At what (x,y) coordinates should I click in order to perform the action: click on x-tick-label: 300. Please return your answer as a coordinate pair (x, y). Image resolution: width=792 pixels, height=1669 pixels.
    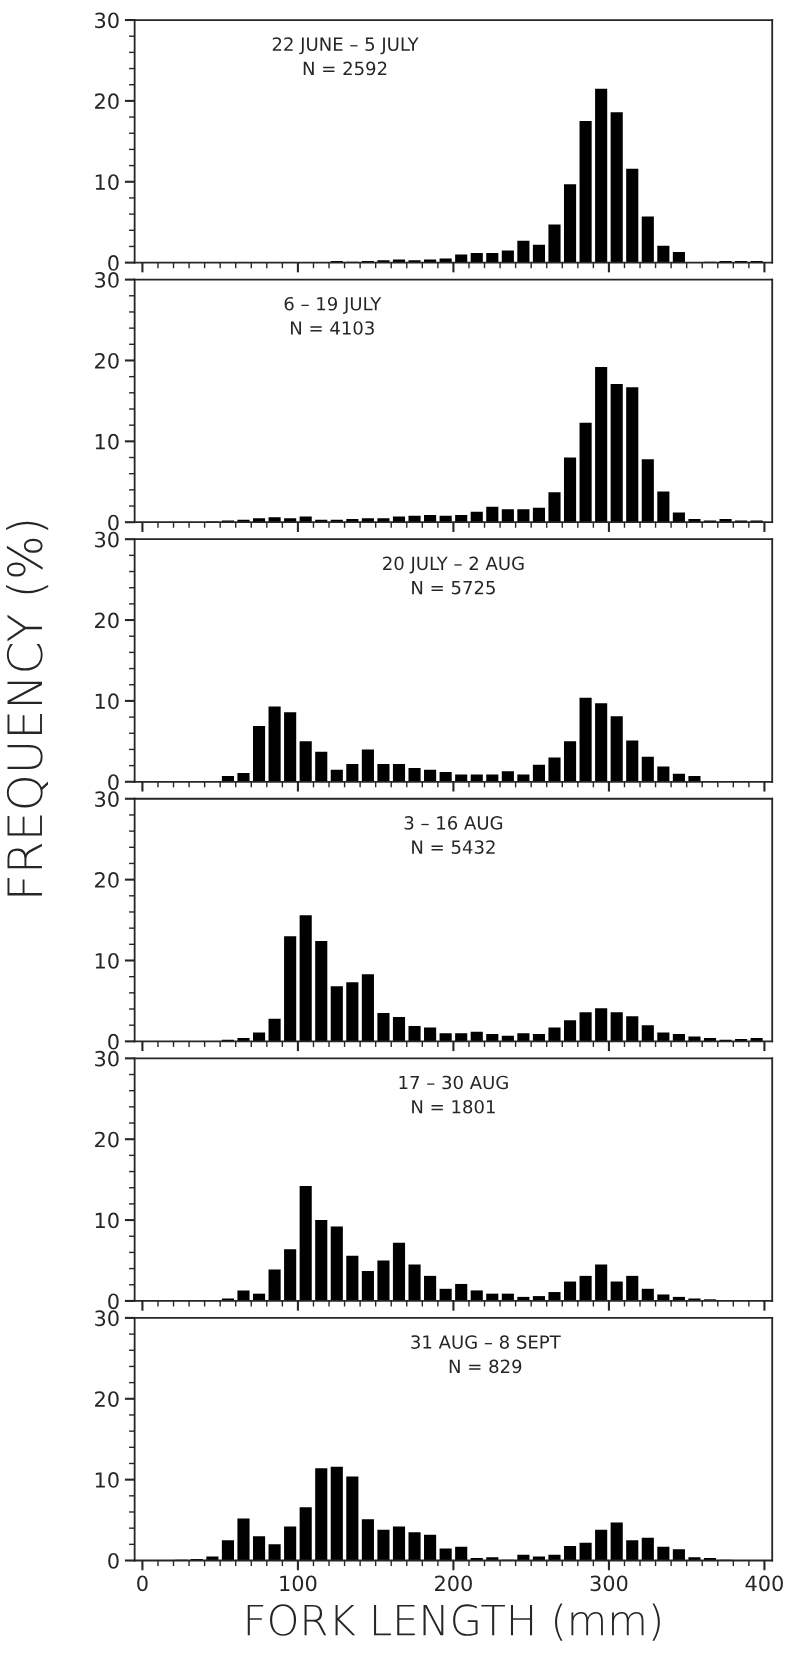
    Looking at the image, I should click on (609, 1583).